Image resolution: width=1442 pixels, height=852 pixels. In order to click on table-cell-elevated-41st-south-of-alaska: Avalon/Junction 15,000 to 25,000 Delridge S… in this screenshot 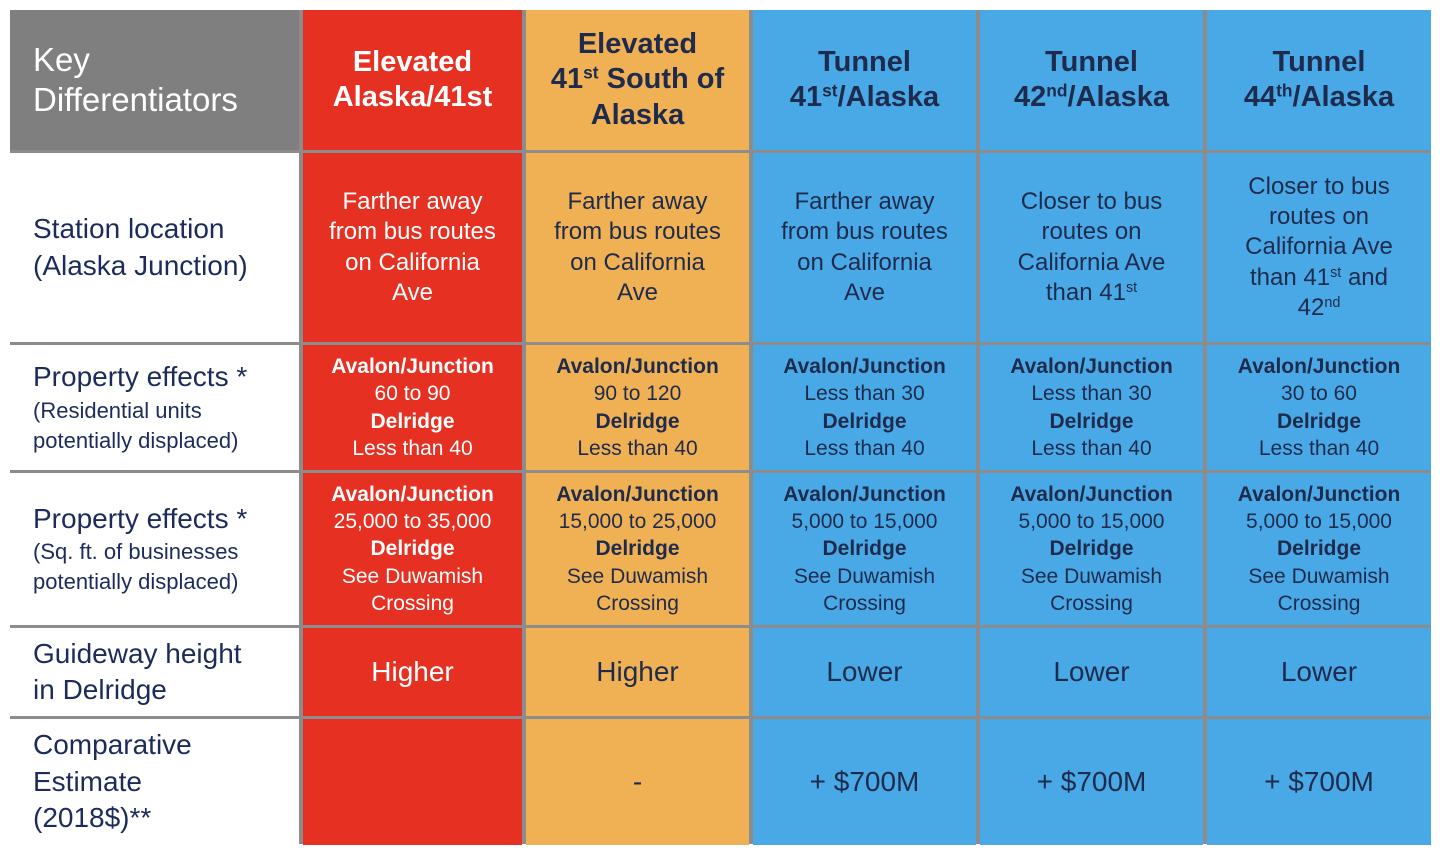, I will do `click(637, 549)`.